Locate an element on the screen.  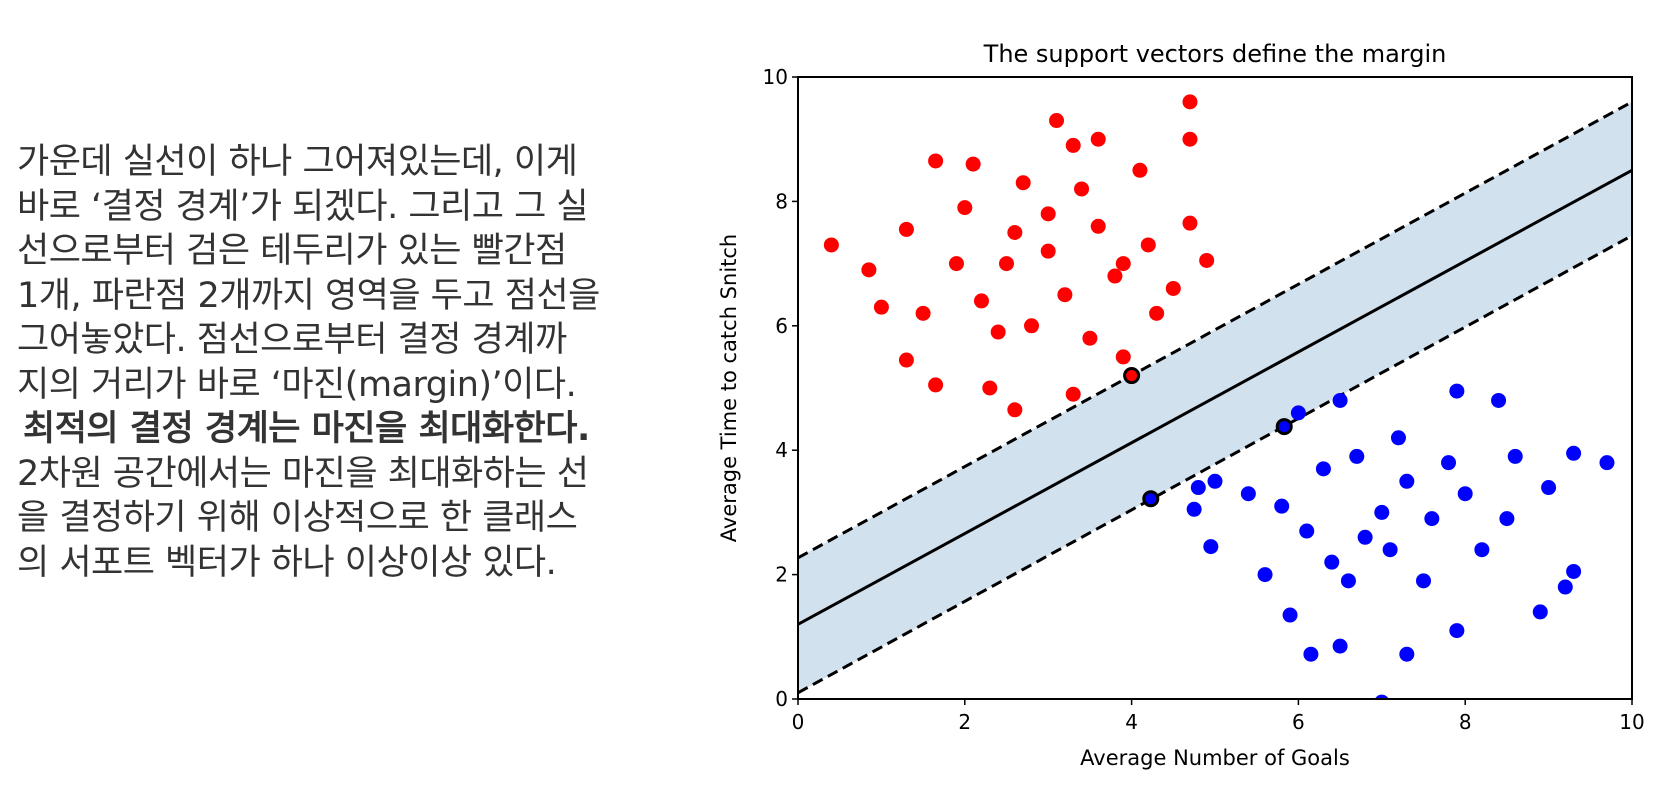
x-axis-label: Average Number of Goals is located at coordinates (1215, 758).